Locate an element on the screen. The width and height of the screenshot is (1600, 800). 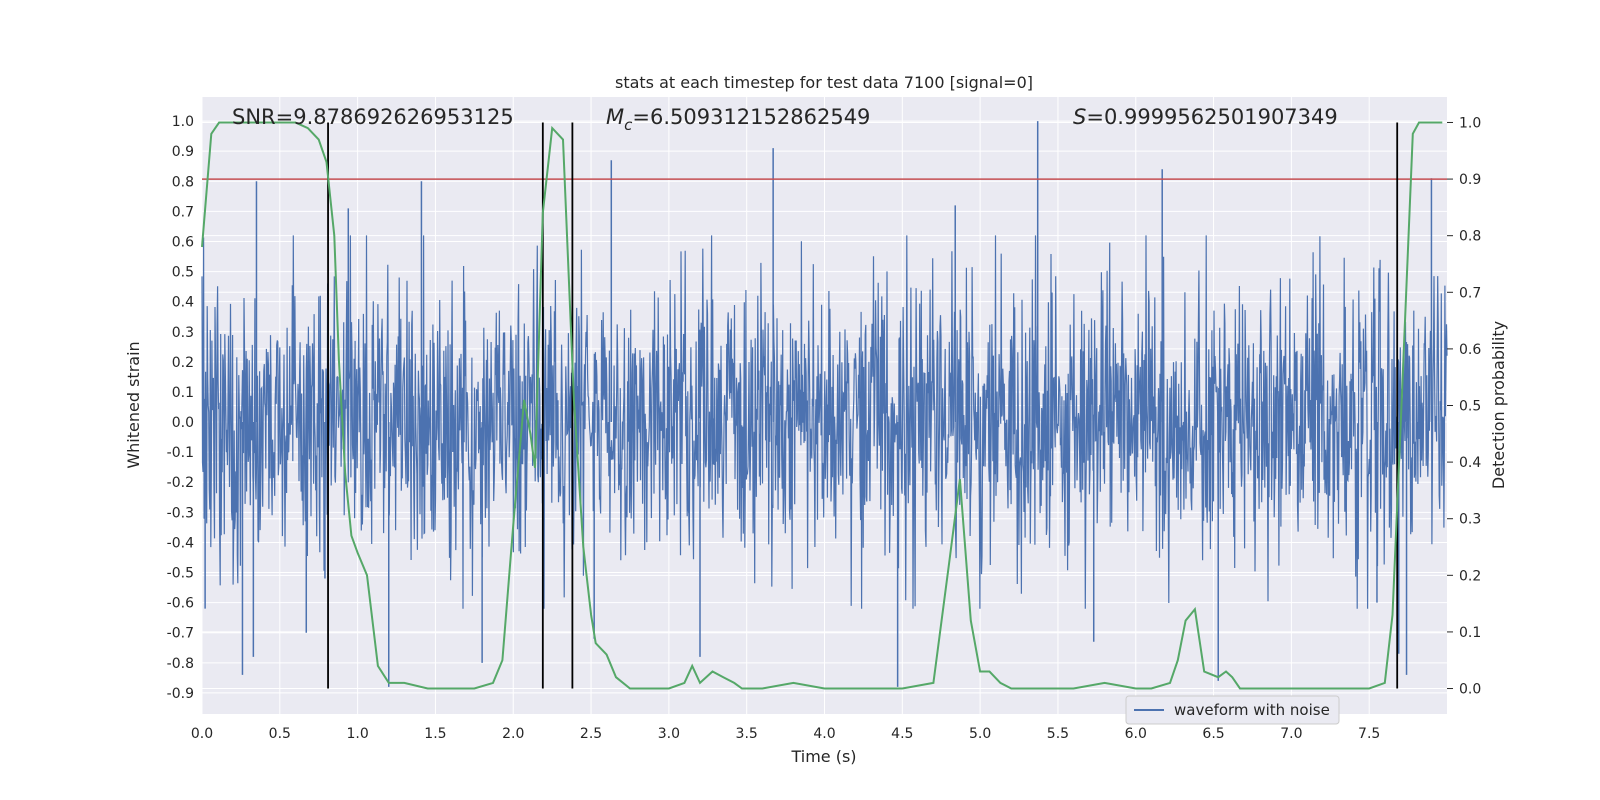
s-value: =0.9999562501907349 is located at coordinates (1211, 117).